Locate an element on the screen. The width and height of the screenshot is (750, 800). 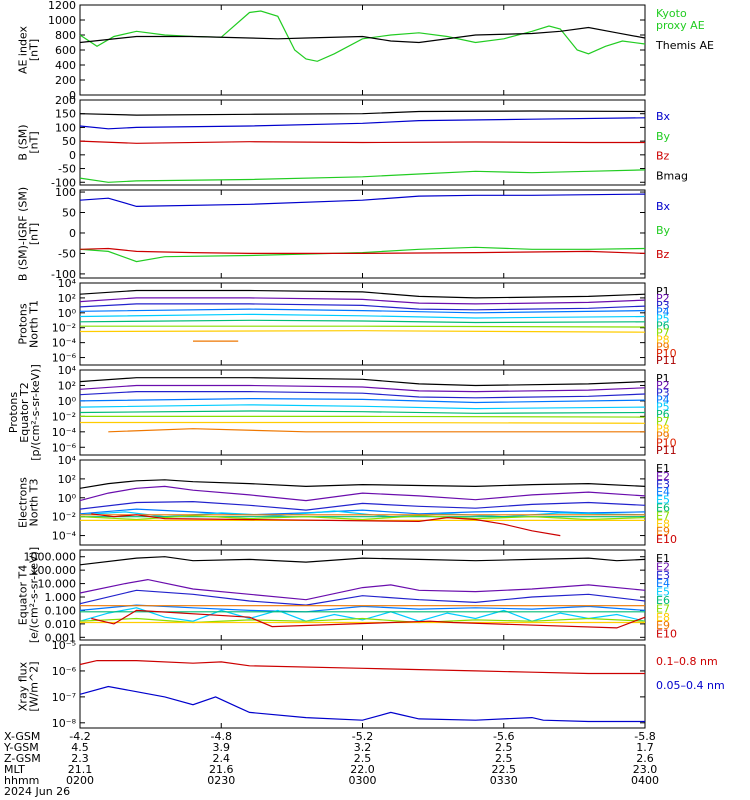
y-tick-label: 0.001 is located at coordinates (61, 637).